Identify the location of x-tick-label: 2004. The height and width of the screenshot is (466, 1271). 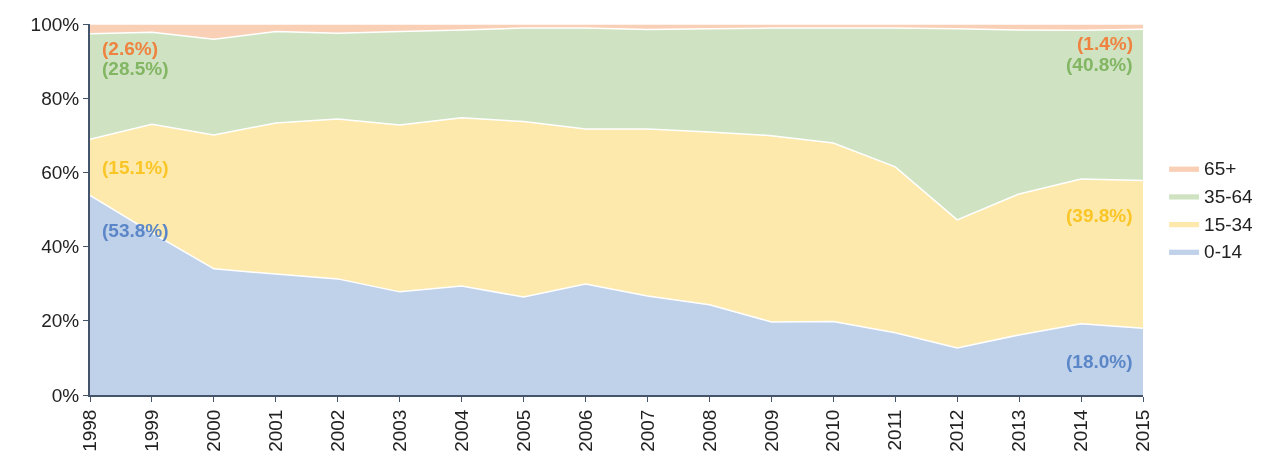
(461, 430).